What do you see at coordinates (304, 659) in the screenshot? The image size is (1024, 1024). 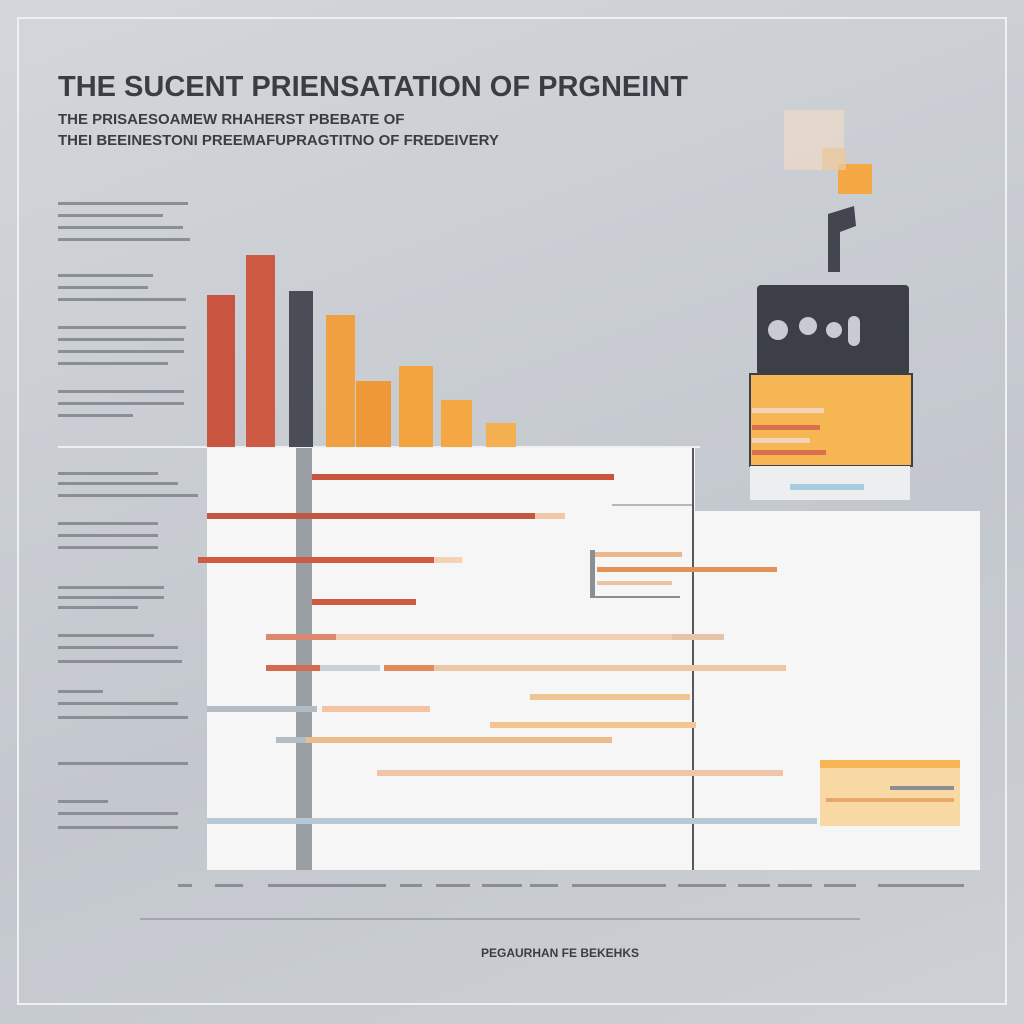 I see `divider` at bounding box center [304, 659].